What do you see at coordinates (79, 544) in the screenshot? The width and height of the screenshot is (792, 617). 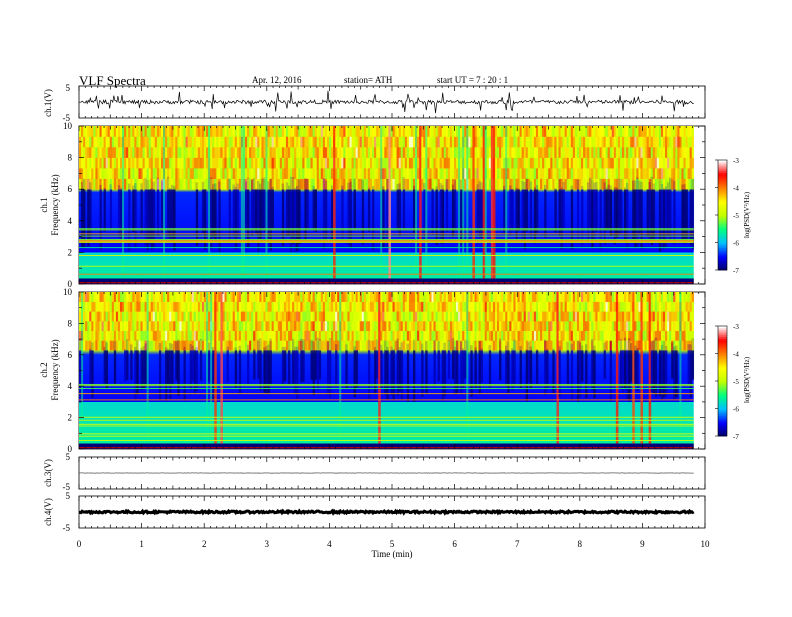 I see `x-tick-label: 0` at bounding box center [79, 544].